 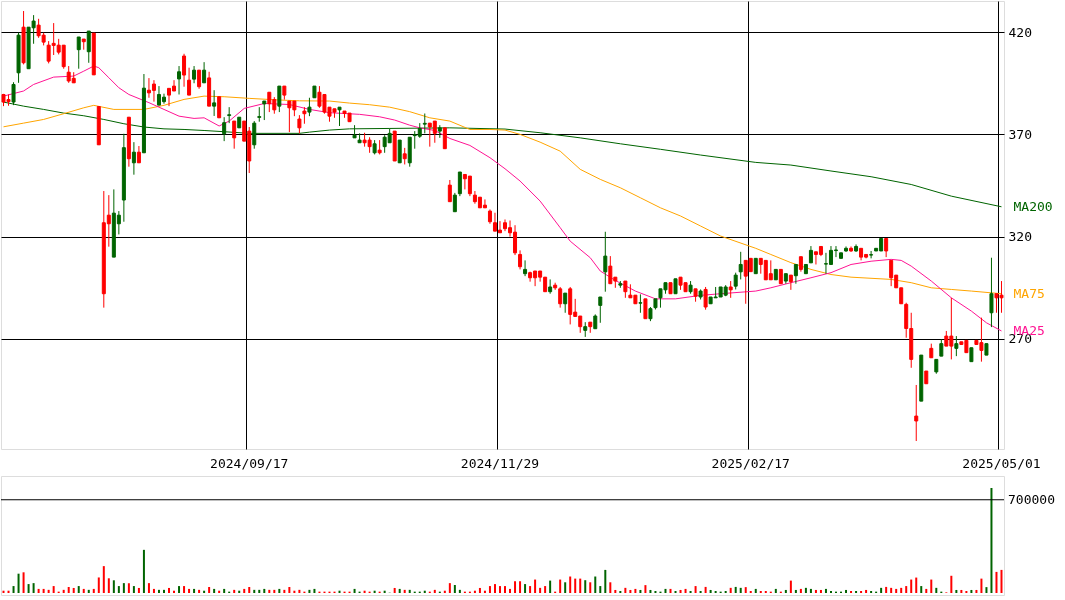 I want to click on x-tick-label: 2024/11/29, so click(x=500, y=463).